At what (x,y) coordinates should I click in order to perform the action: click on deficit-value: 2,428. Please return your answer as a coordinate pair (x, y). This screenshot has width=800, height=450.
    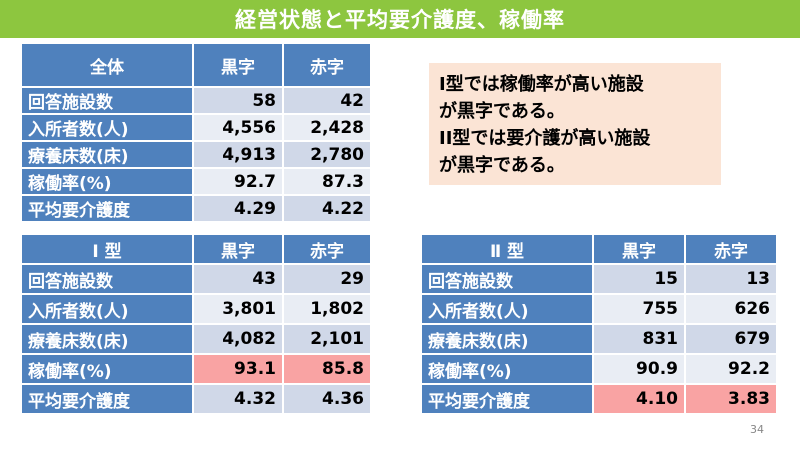
    Looking at the image, I should click on (327, 127).